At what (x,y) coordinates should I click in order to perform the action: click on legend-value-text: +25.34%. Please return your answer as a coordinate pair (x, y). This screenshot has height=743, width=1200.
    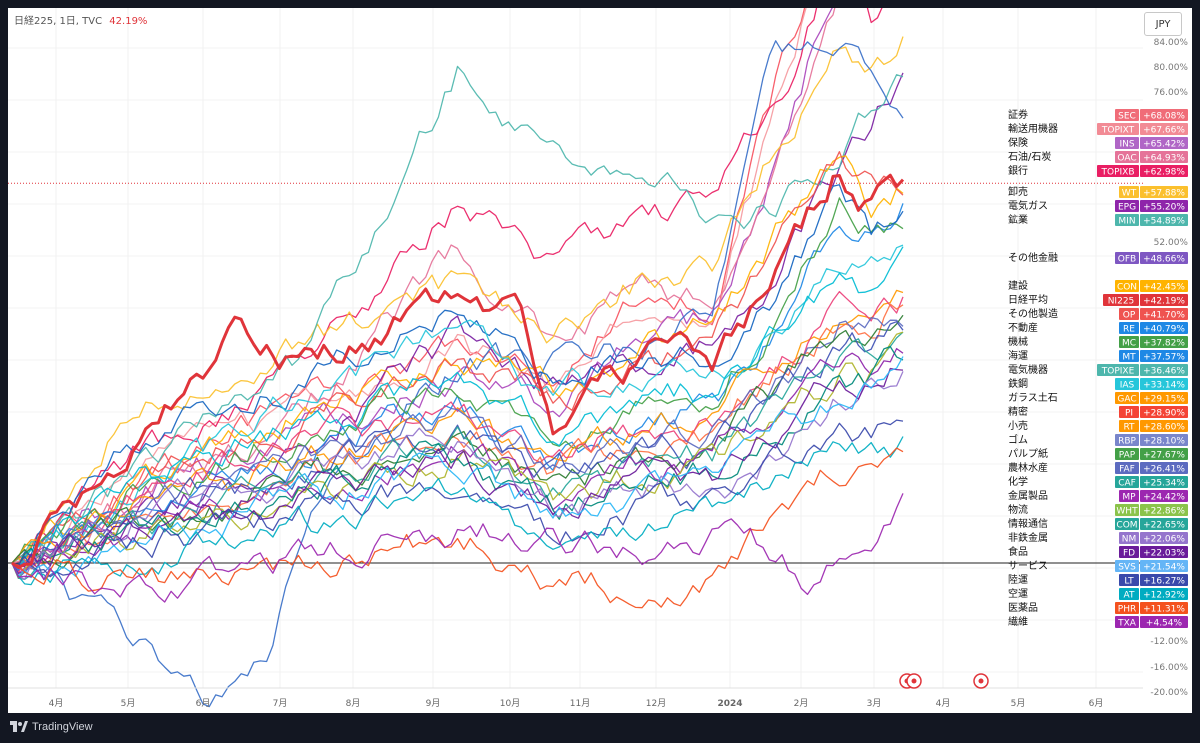
    Looking at the image, I should click on (1164, 484).